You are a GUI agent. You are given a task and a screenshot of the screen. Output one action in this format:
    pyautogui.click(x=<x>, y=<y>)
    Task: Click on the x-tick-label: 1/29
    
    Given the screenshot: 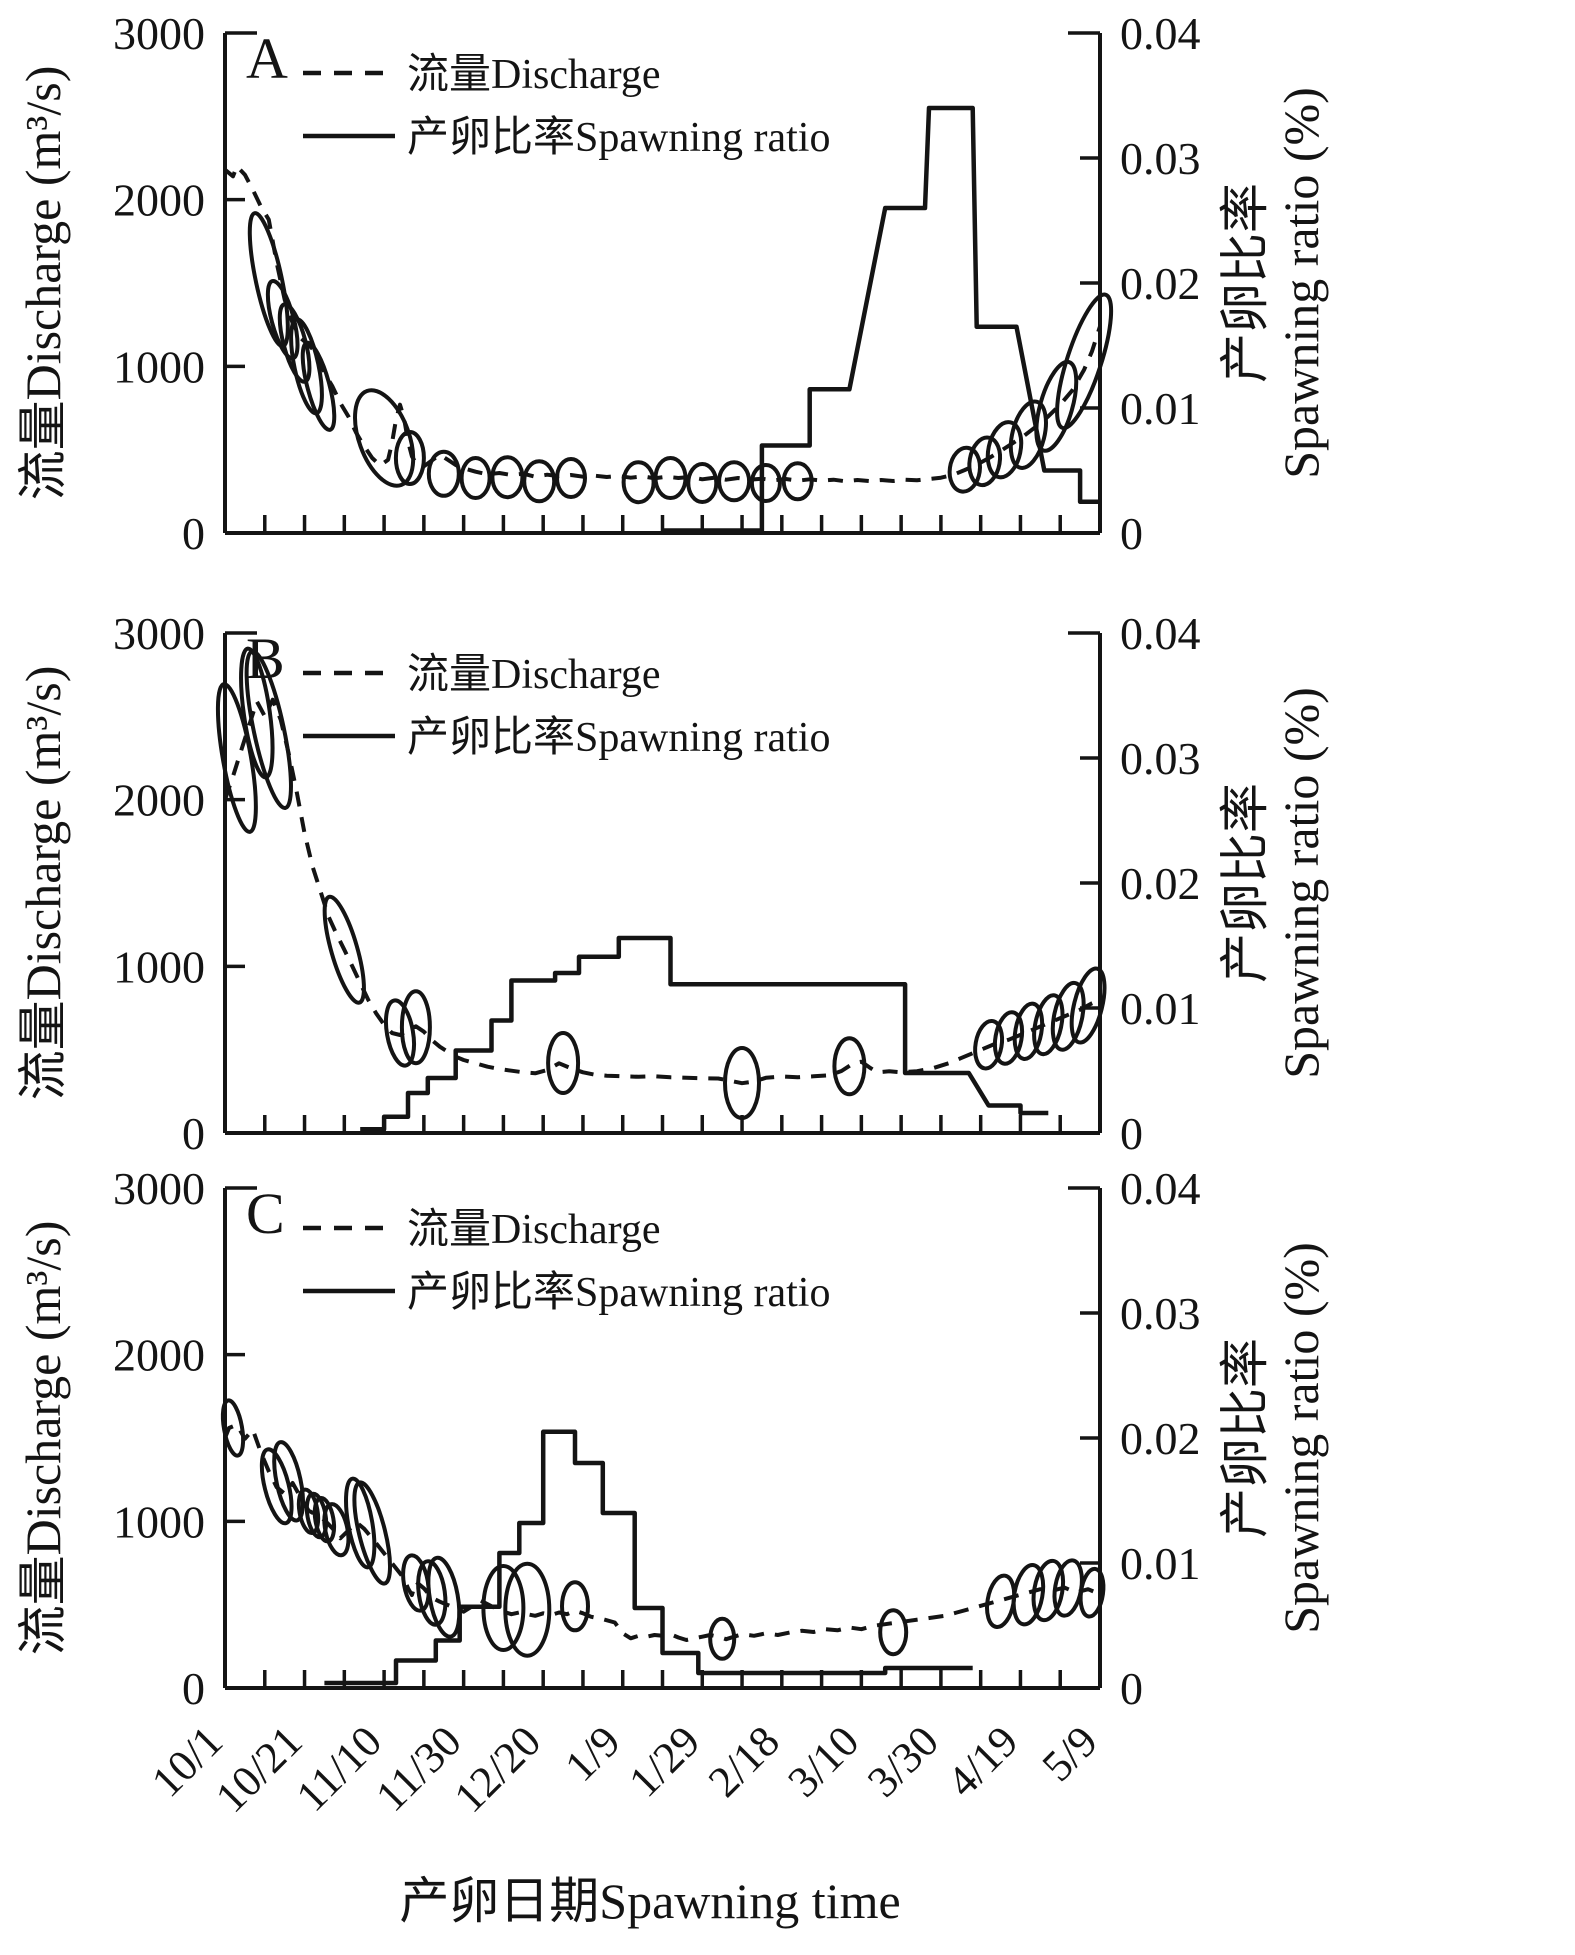 What is the action you would take?
    pyautogui.click(x=664, y=1761)
    